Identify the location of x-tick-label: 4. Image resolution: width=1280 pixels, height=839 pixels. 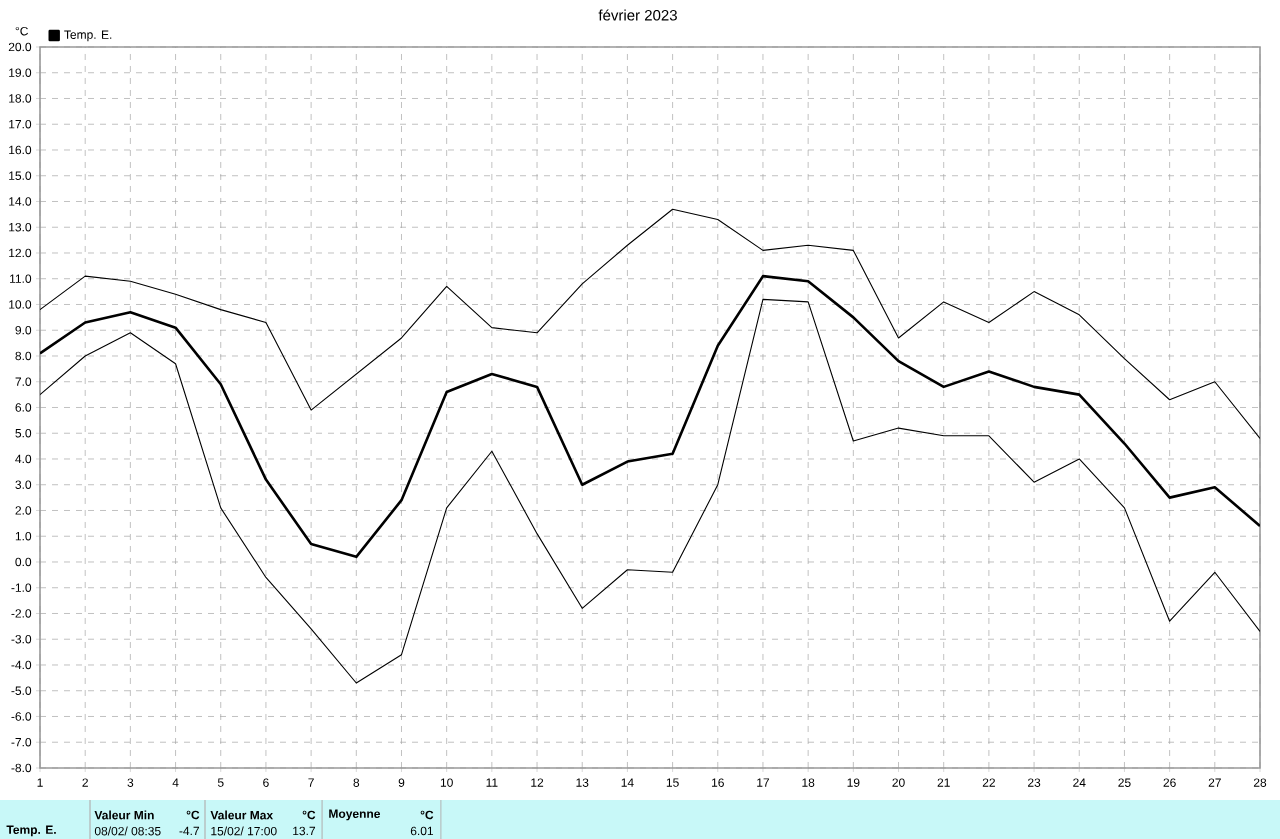
(175, 782).